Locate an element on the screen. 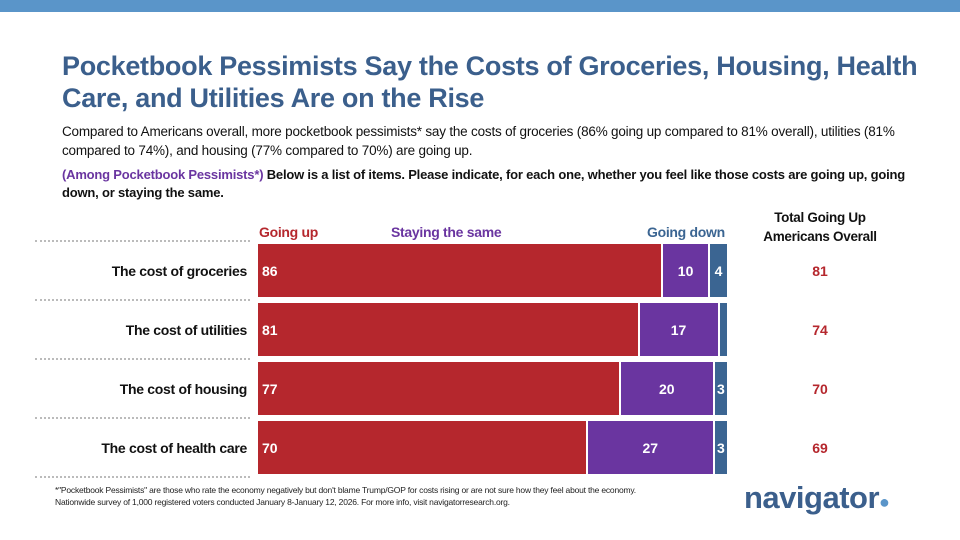 Image resolution: width=960 pixels, height=540 pixels. data-label: 27 is located at coordinates (650, 447).